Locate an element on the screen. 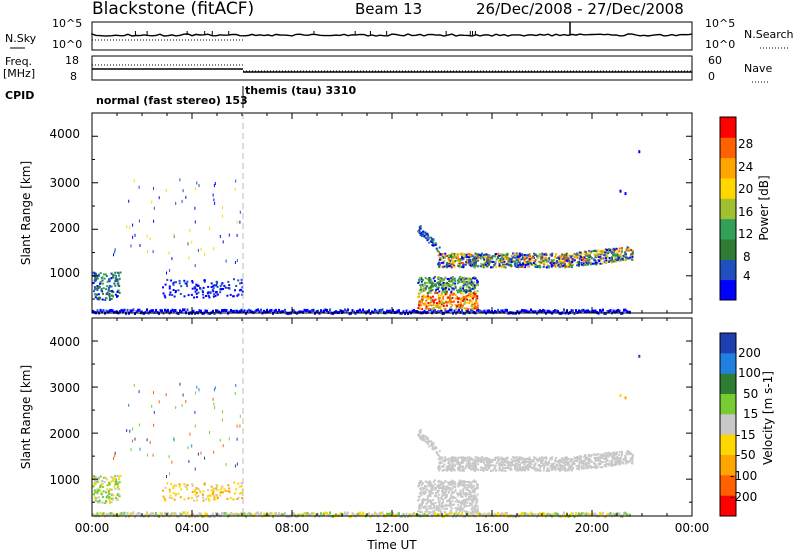 The width and height of the screenshot is (800, 554). velocity-ytick-1000: 1000 is located at coordinates (64, 480).